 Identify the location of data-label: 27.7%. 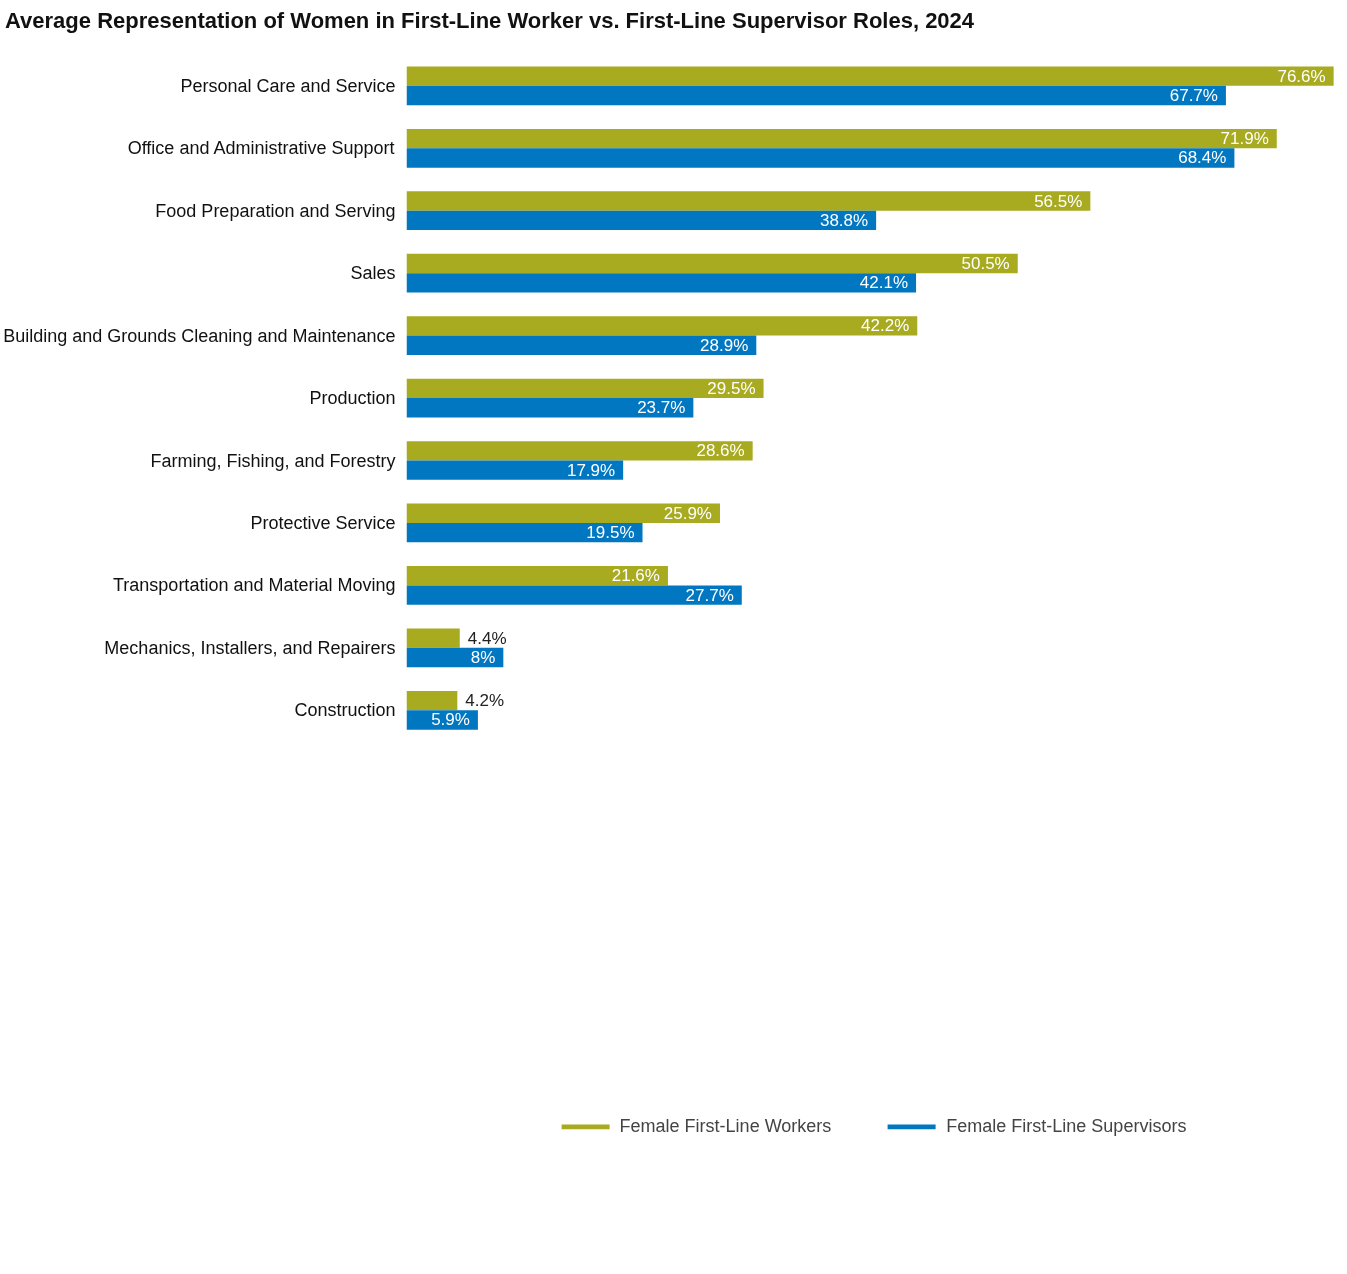
(709, 595).